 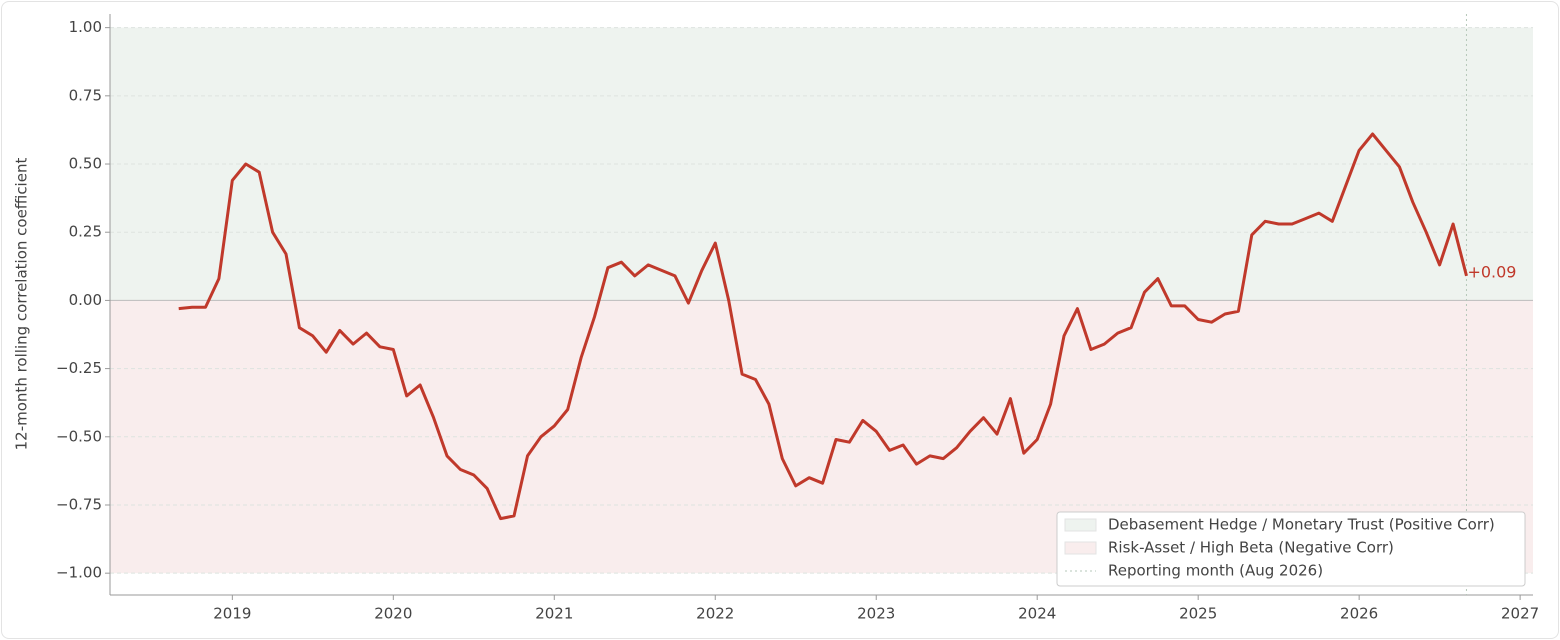 What do you see at coordinates (79, 368) in the screenshot?
I see `y-tick-label: −0.25` at bounding box center [79, 368].